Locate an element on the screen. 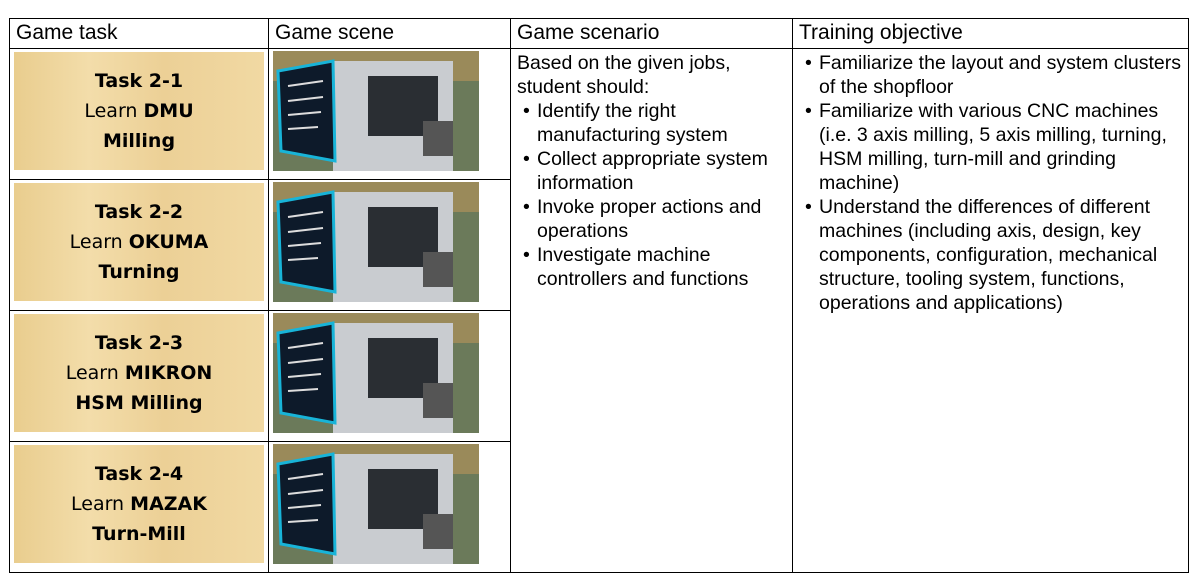  task-id: Task 2-4 is located at coordinates (139, 474).